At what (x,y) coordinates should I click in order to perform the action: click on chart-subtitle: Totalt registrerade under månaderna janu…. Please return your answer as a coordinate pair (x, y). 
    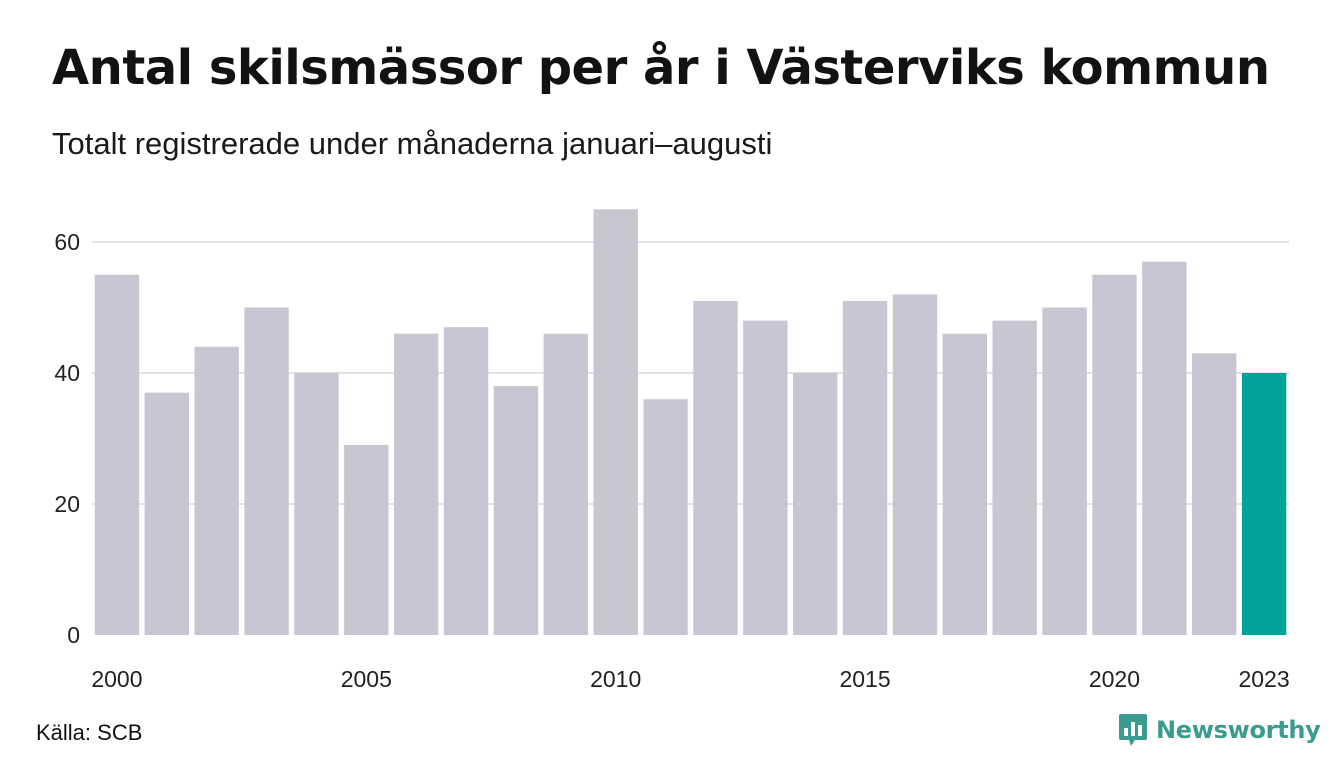
    Looking at the image, I should click on (412, 143).